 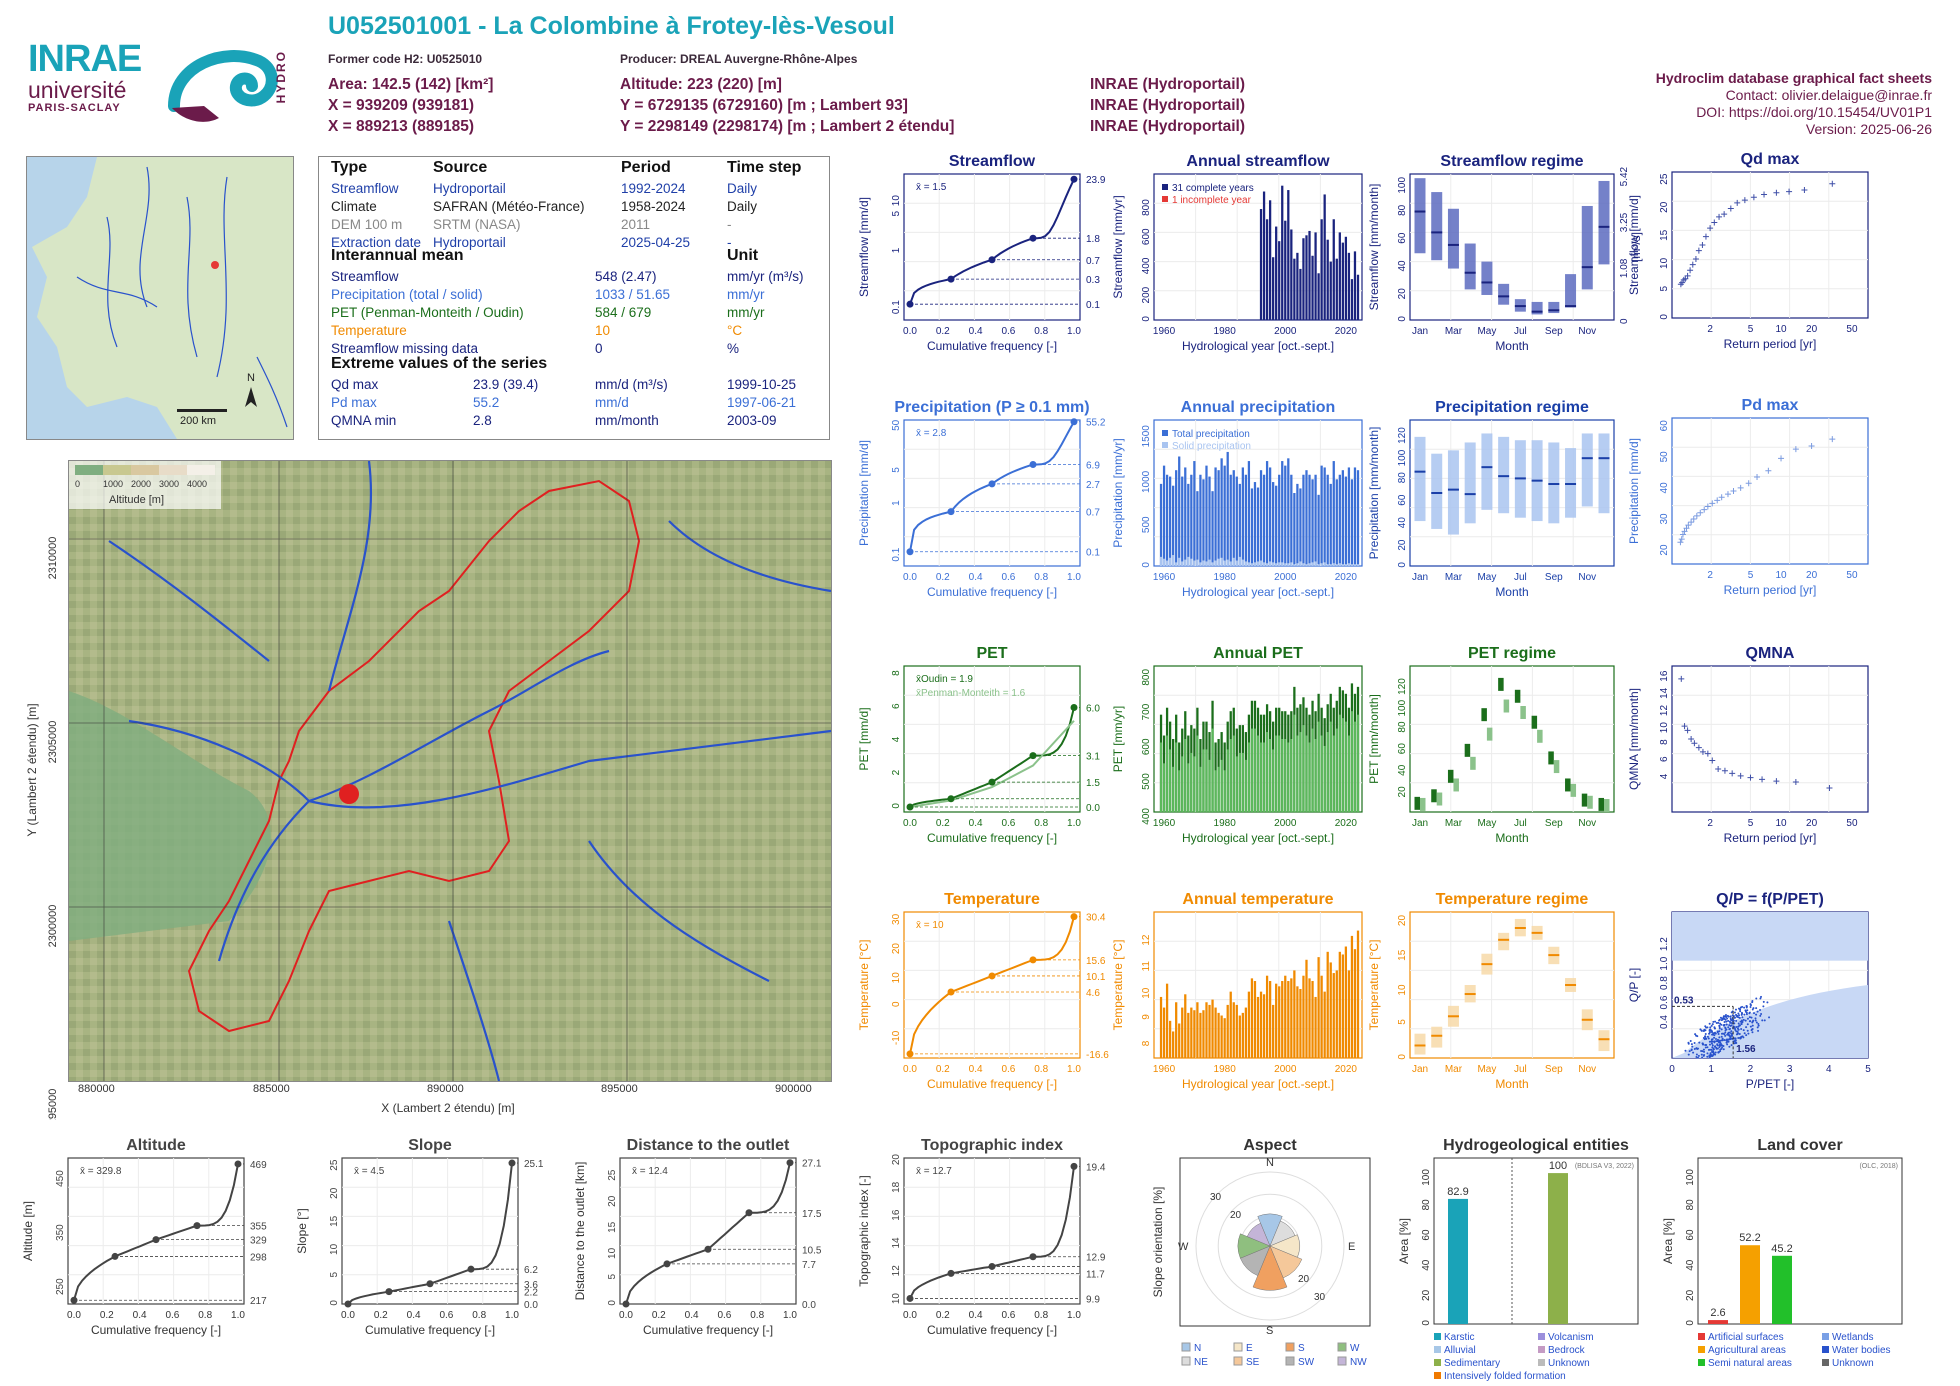 I want to click on x-axis-label: Hydrological year [oct.-sept.], so click(x=1258, y=346).